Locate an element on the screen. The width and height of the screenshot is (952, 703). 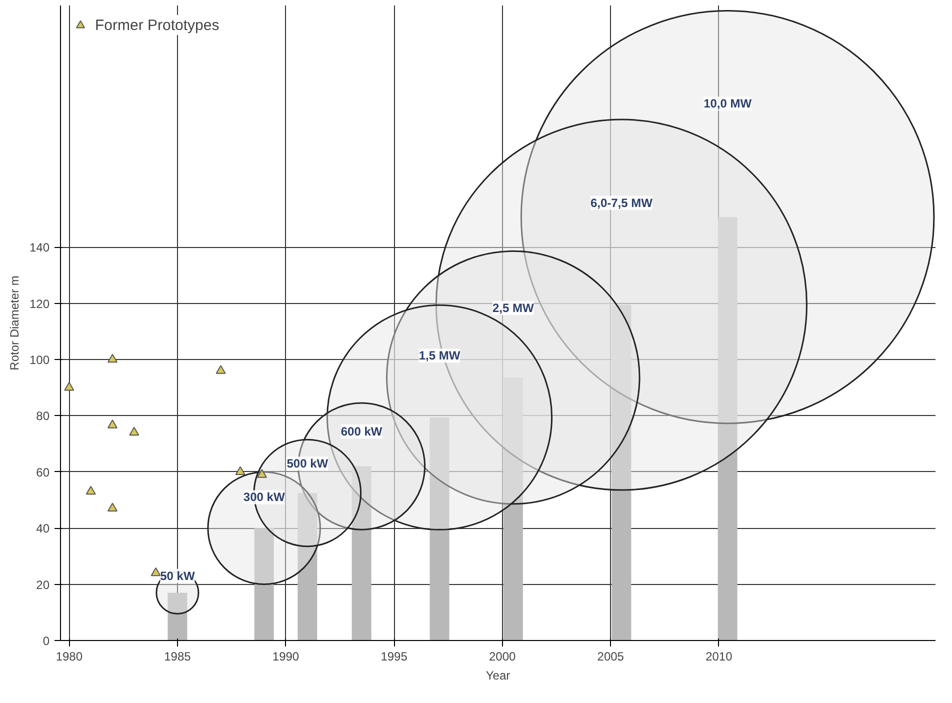
y-tick-label: 80 is located at coordinates (43, 416).